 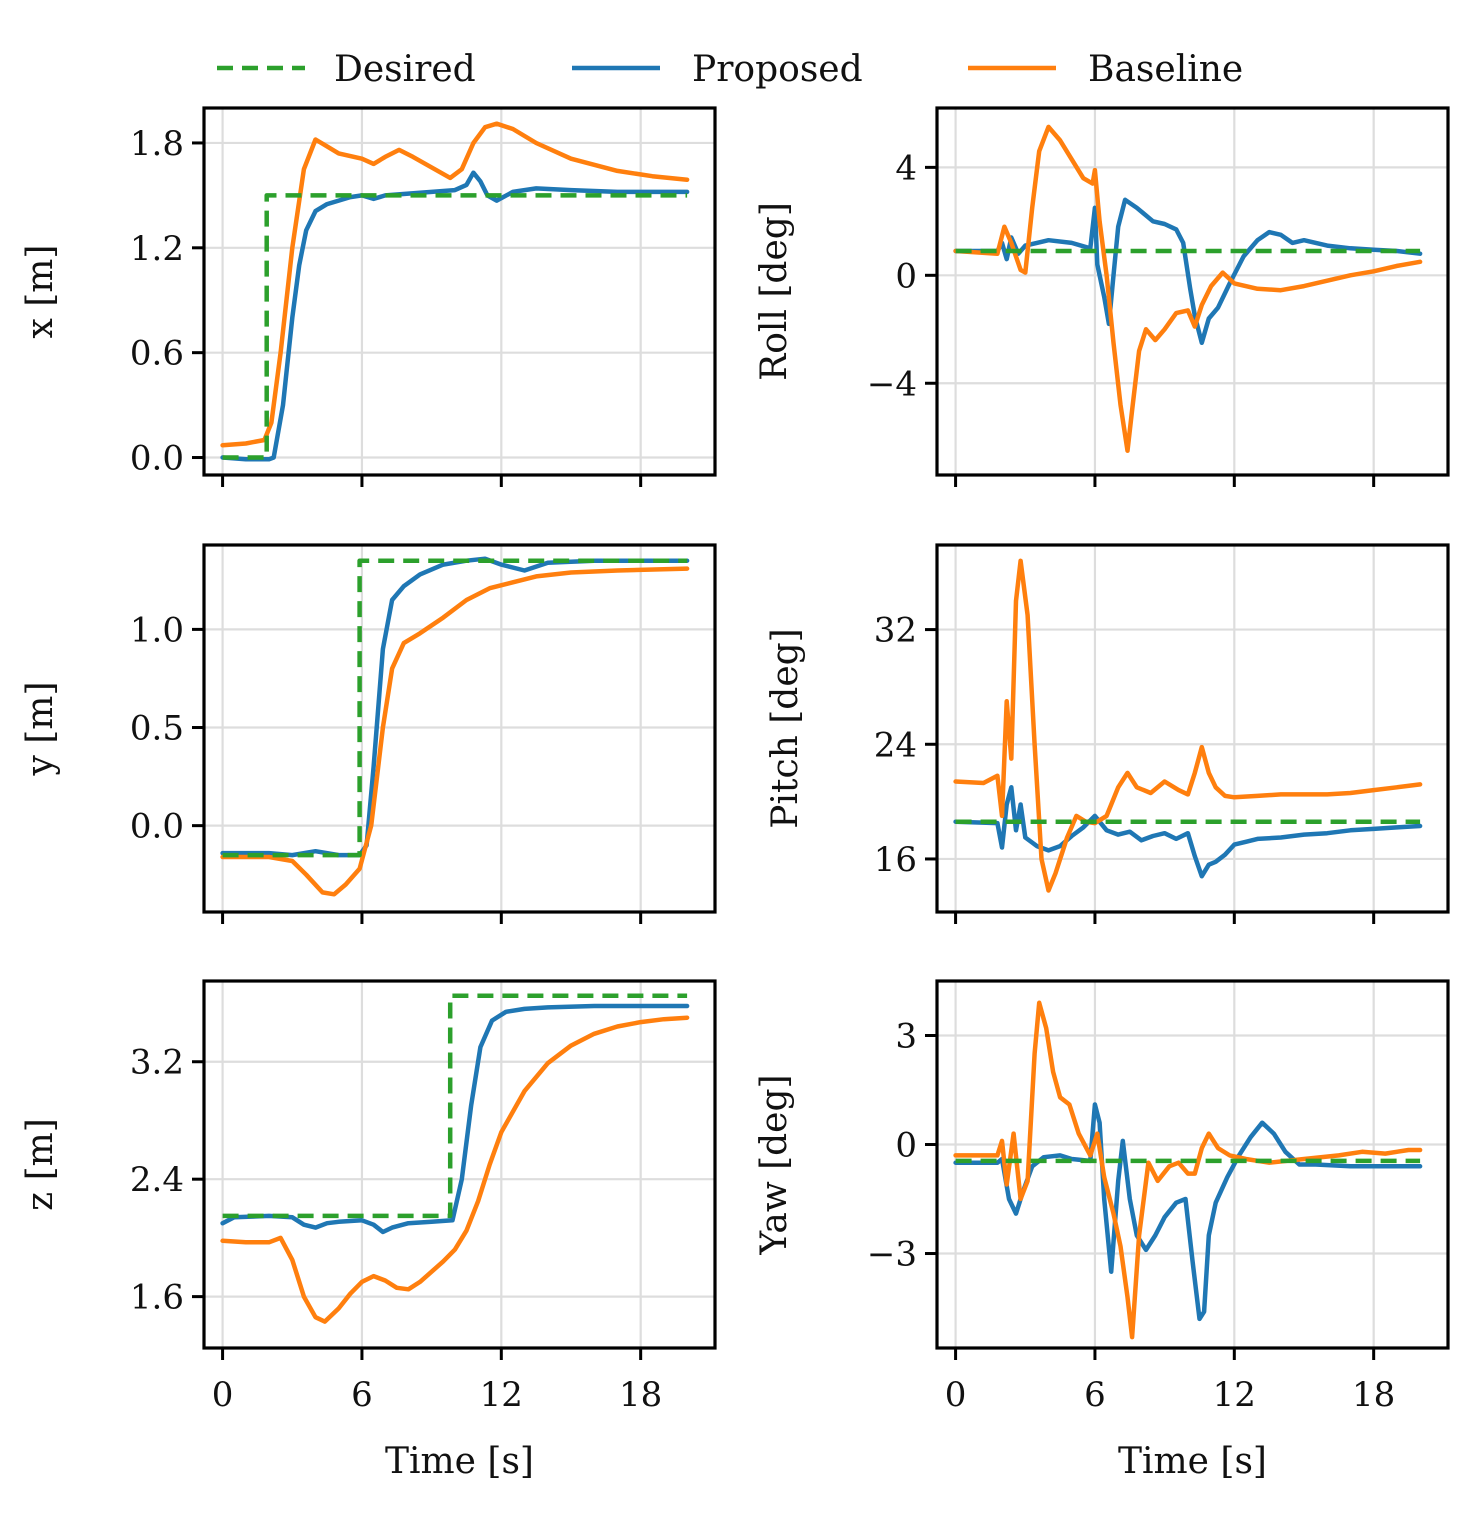 I want to click on y-tick-label: 0.6, so click(x=157, y=354).